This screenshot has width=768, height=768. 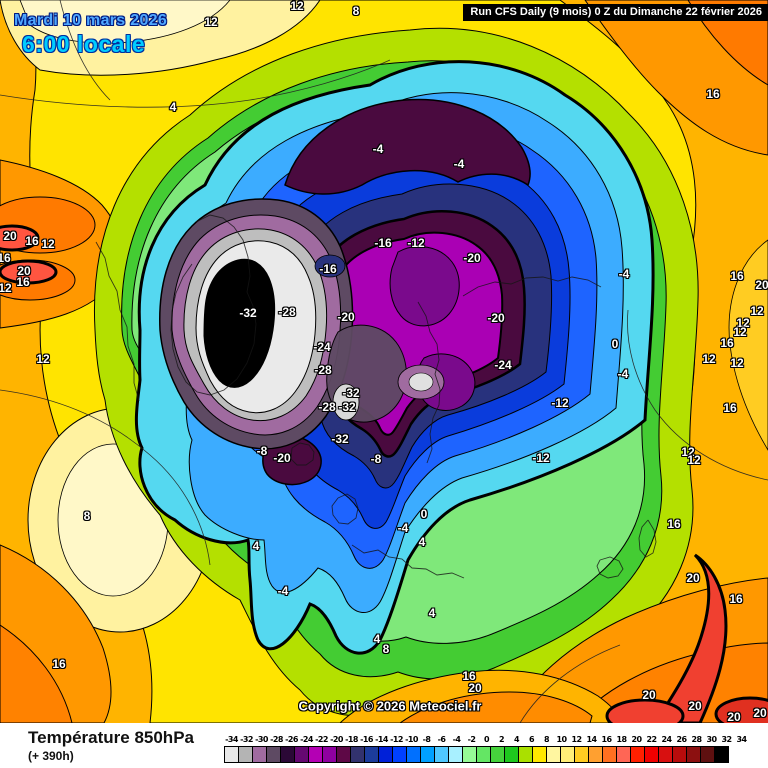 I want to click on scale-tick: -32, so click(x=246, y=739).